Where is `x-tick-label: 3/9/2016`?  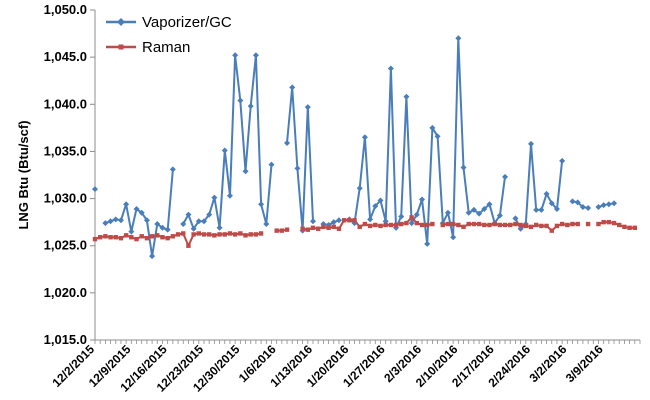 x-tick-label: 3/9/2016 is located at coordinates (584, 363).